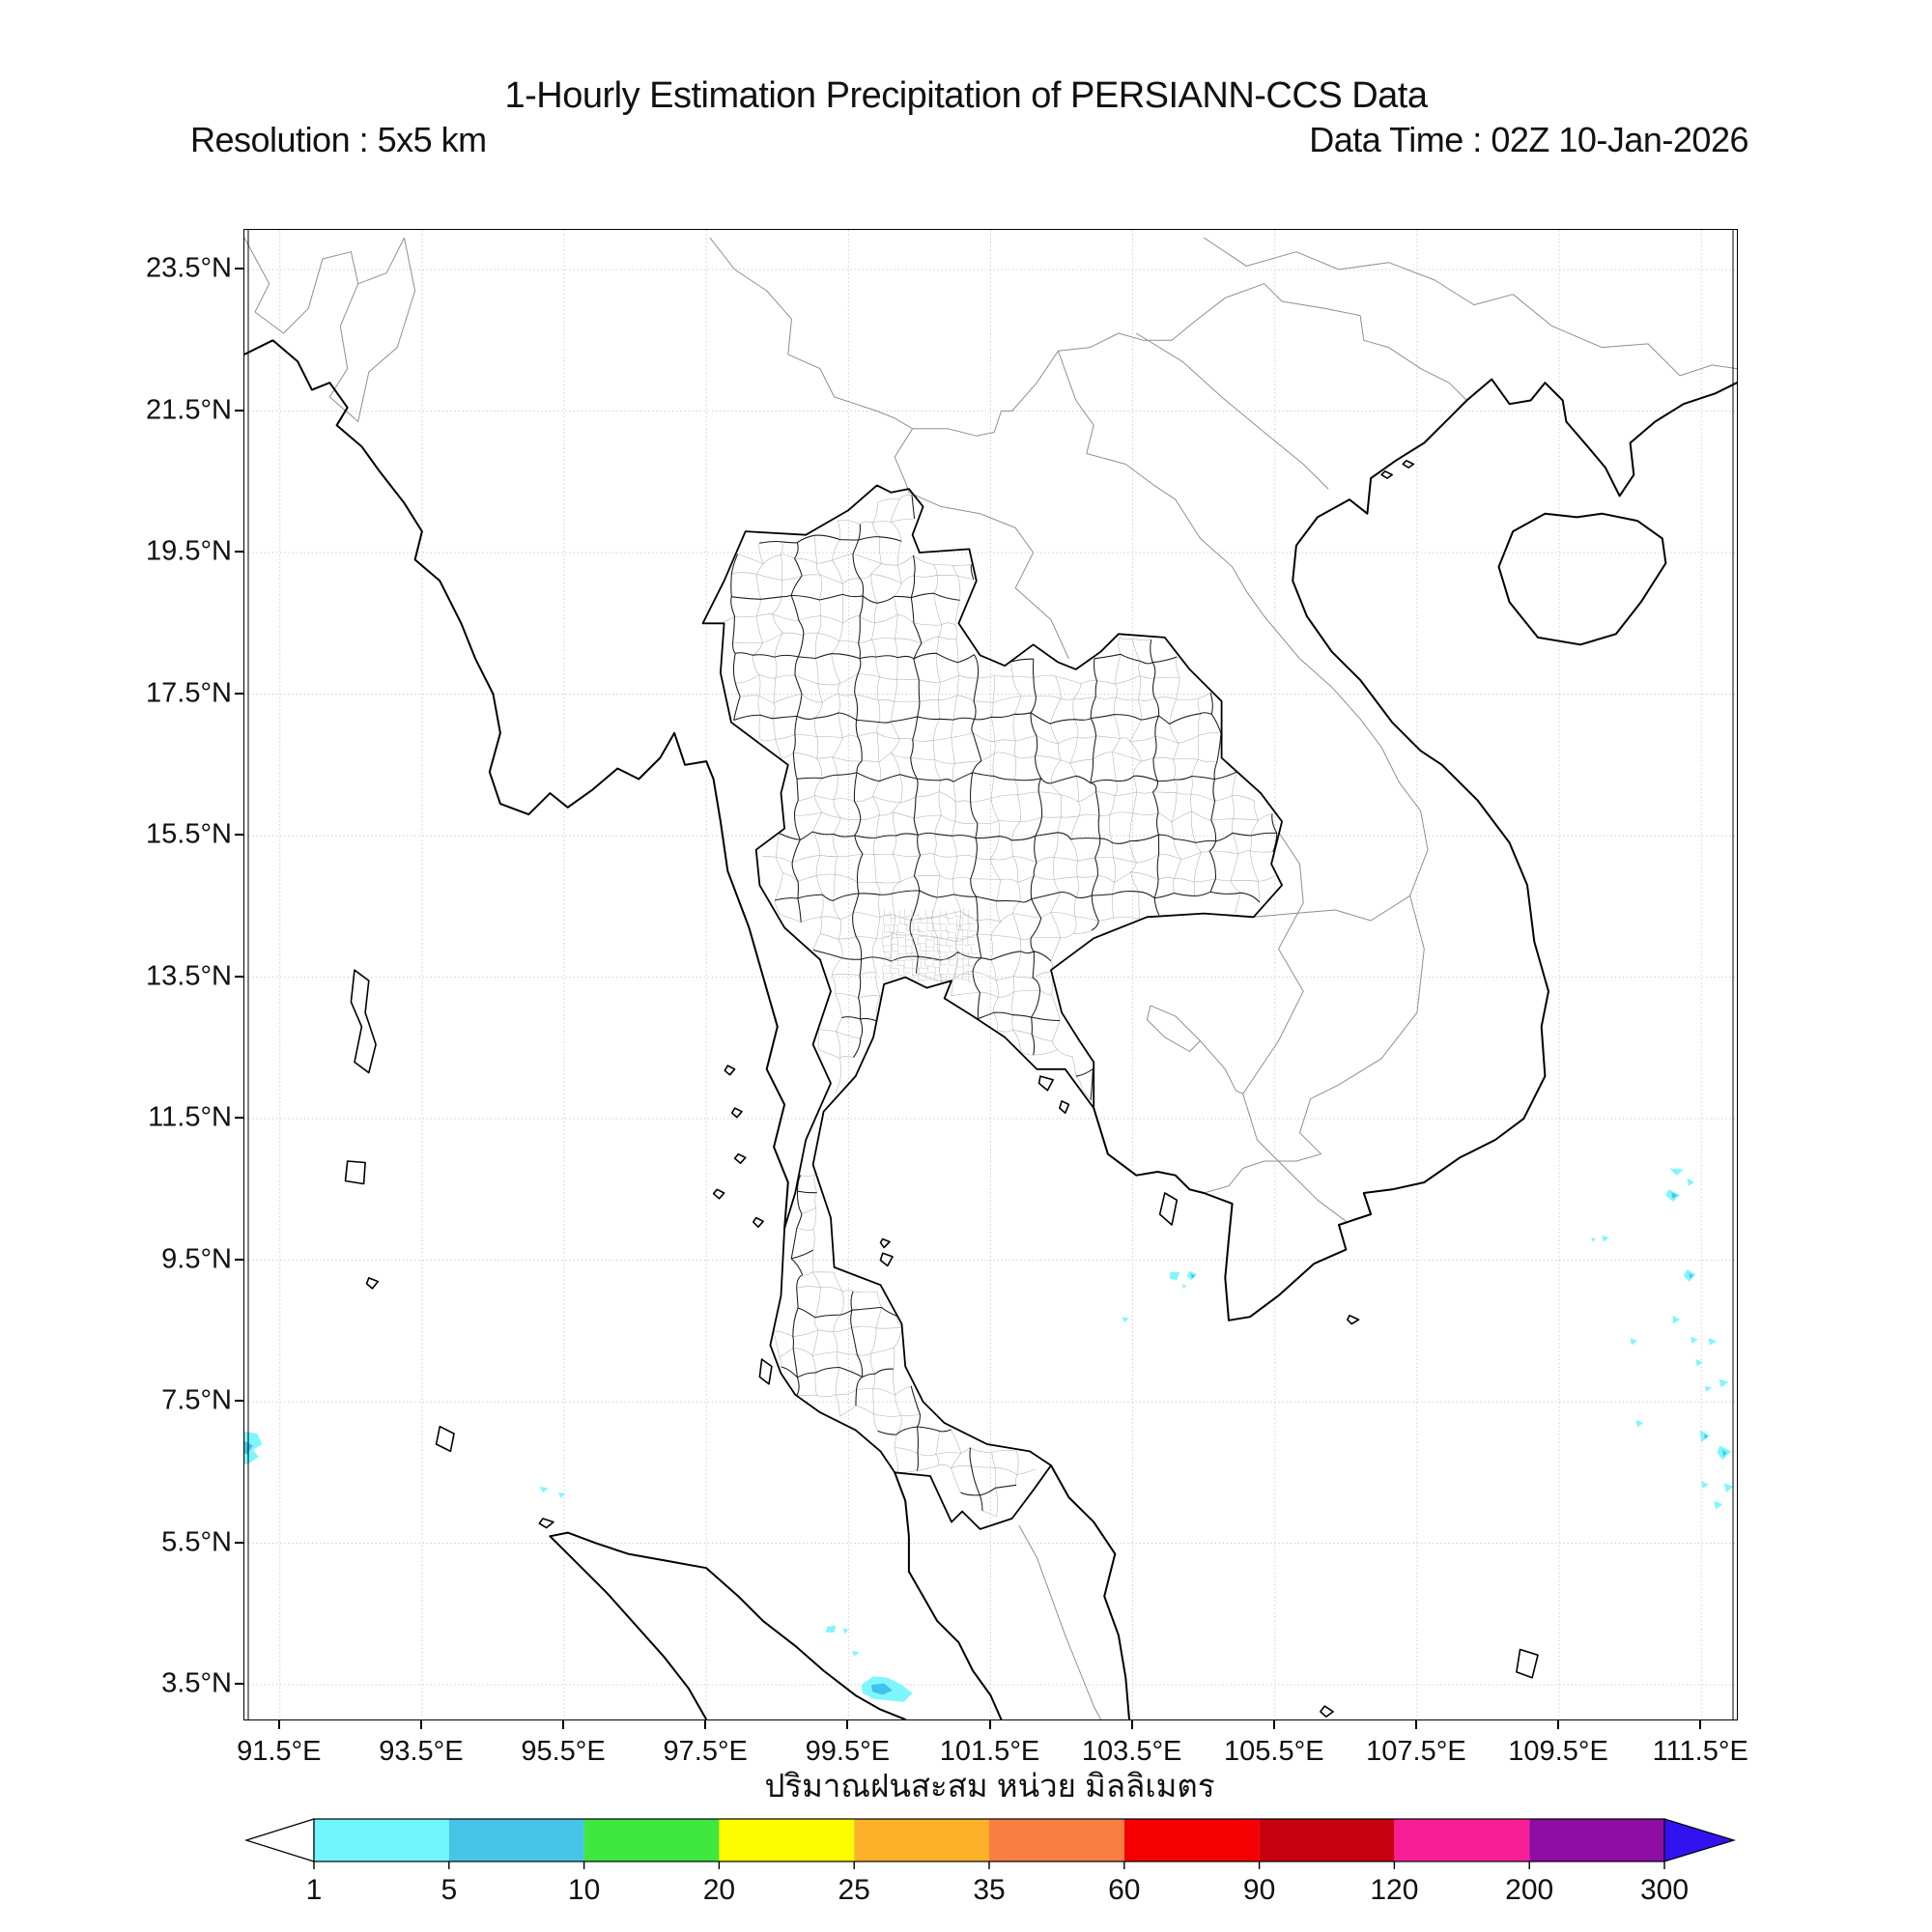  I want to click on lon-tick-label: 97.5°E, so click(705, 1751).